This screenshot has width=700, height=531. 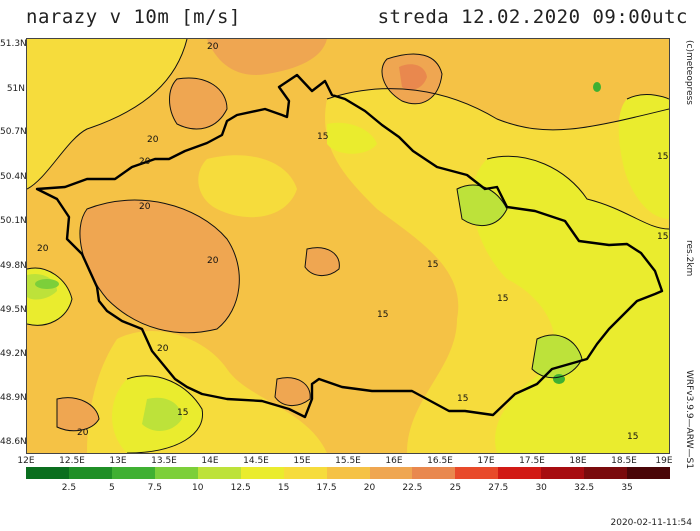 I want to click on resolution-text: res.2km, so click(x=689, y=258).